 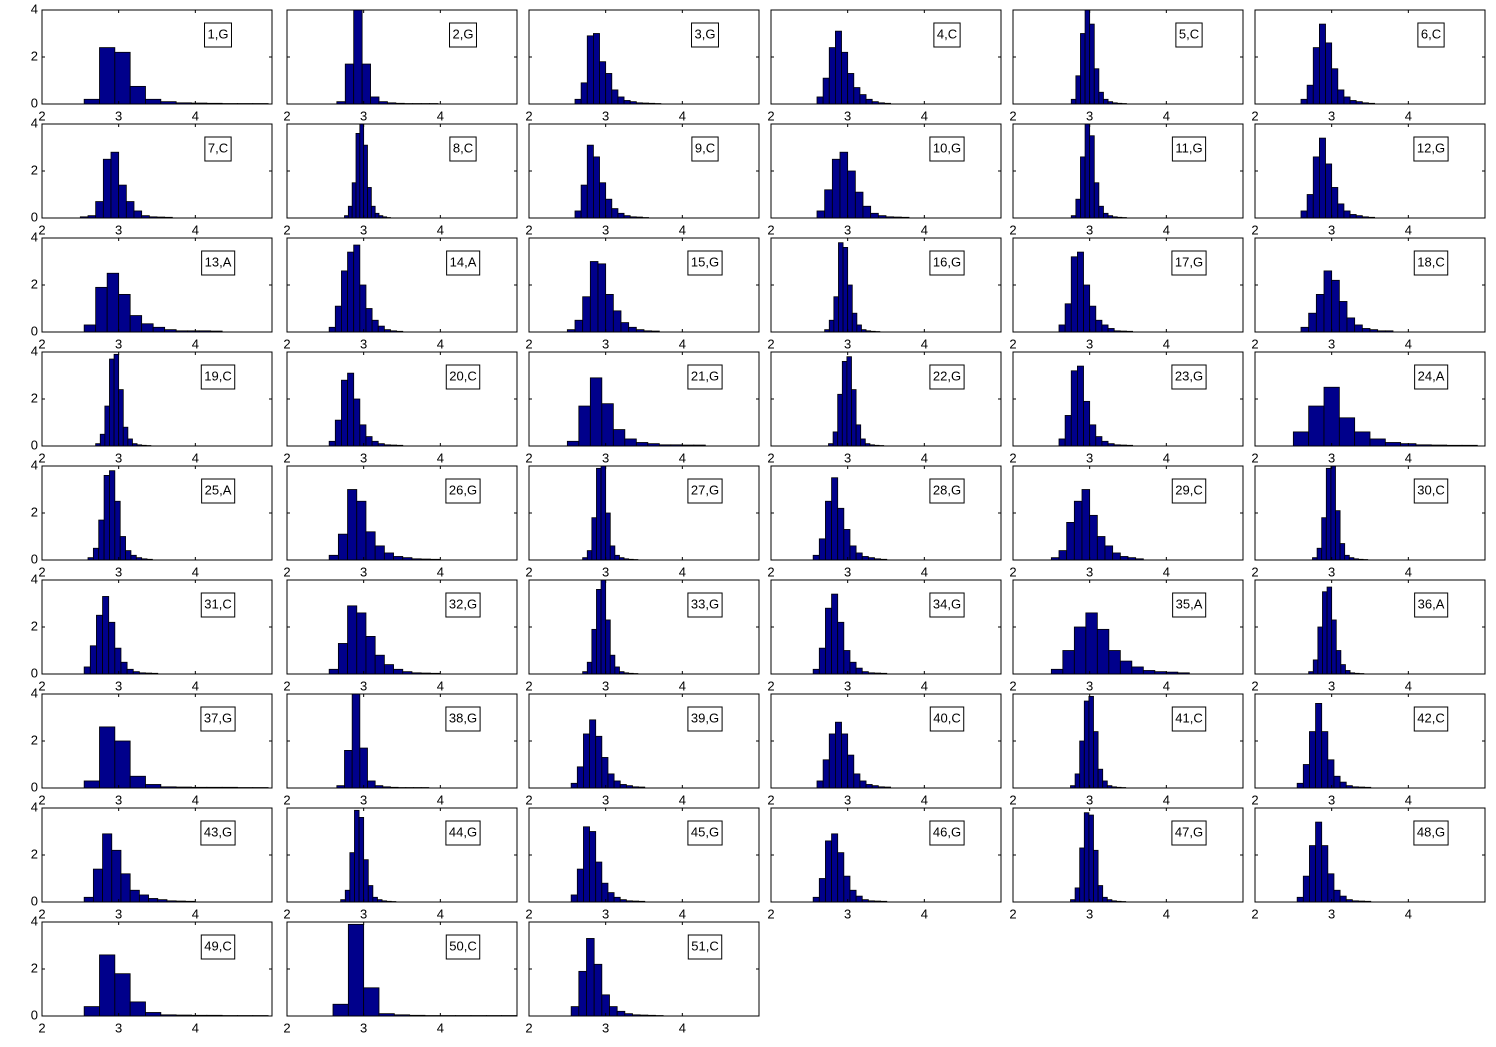 What do you see at coordinates (705, 489) in the screenshot?
I see `panel-label: 27,G` at bounding box center [705, 489].